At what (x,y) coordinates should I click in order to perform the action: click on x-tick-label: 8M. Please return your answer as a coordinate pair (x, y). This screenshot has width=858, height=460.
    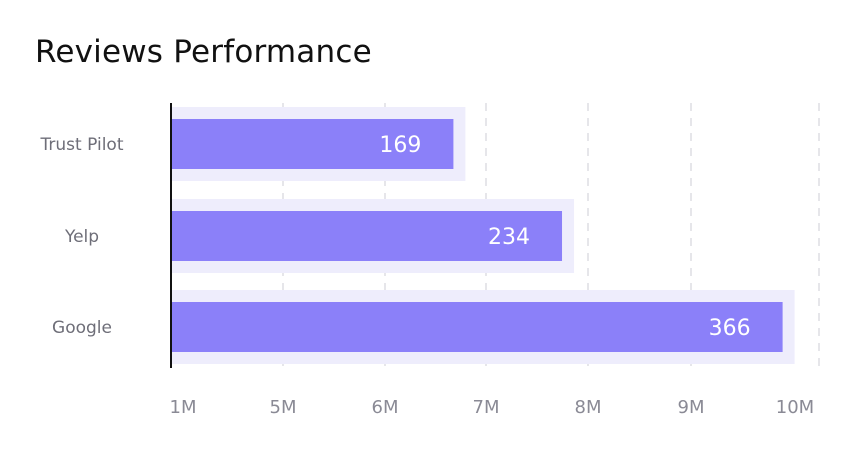
    Looking at the image, I should click on (588, 407).